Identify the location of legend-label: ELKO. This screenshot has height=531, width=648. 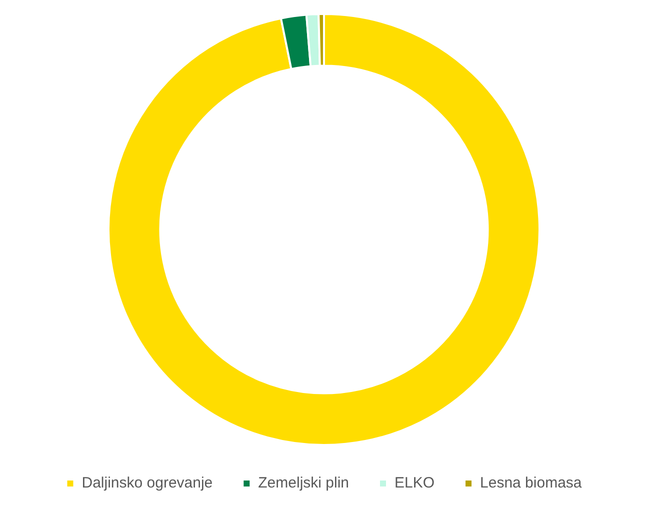
(414, 483).